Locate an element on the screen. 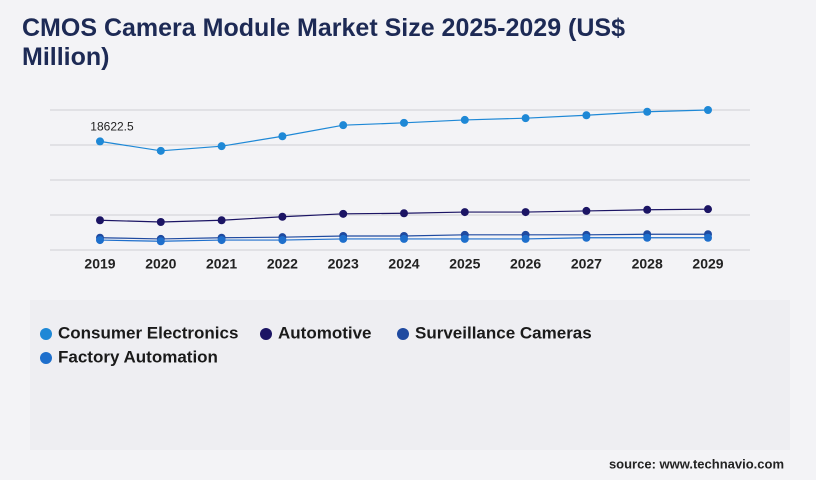  source: source: www.technavio.com is located at coordinates (696, 463).